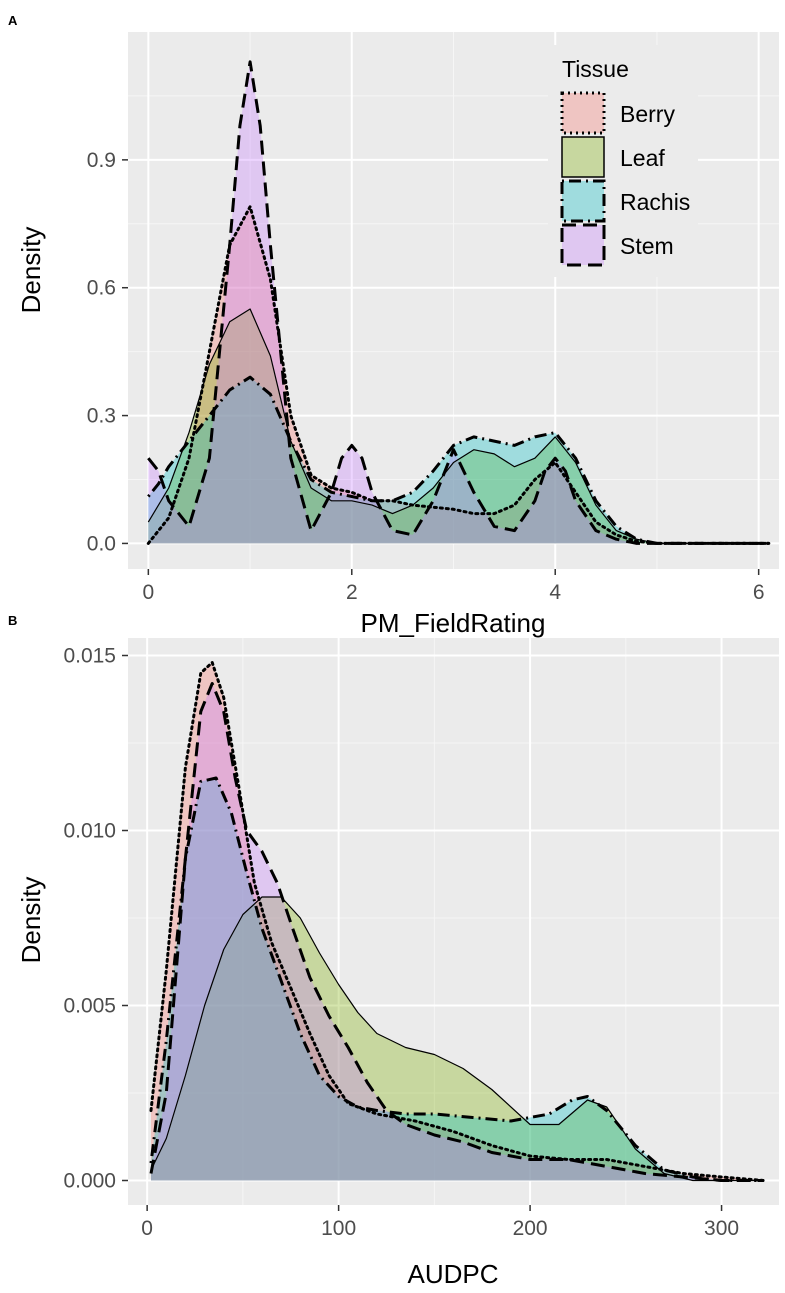  What do you see at coordinates (107, 352) in the screenshot?
I see `panel-a-y-axis: 0.0 0.3 0.6 0.9` at bounding box center [107, 352].